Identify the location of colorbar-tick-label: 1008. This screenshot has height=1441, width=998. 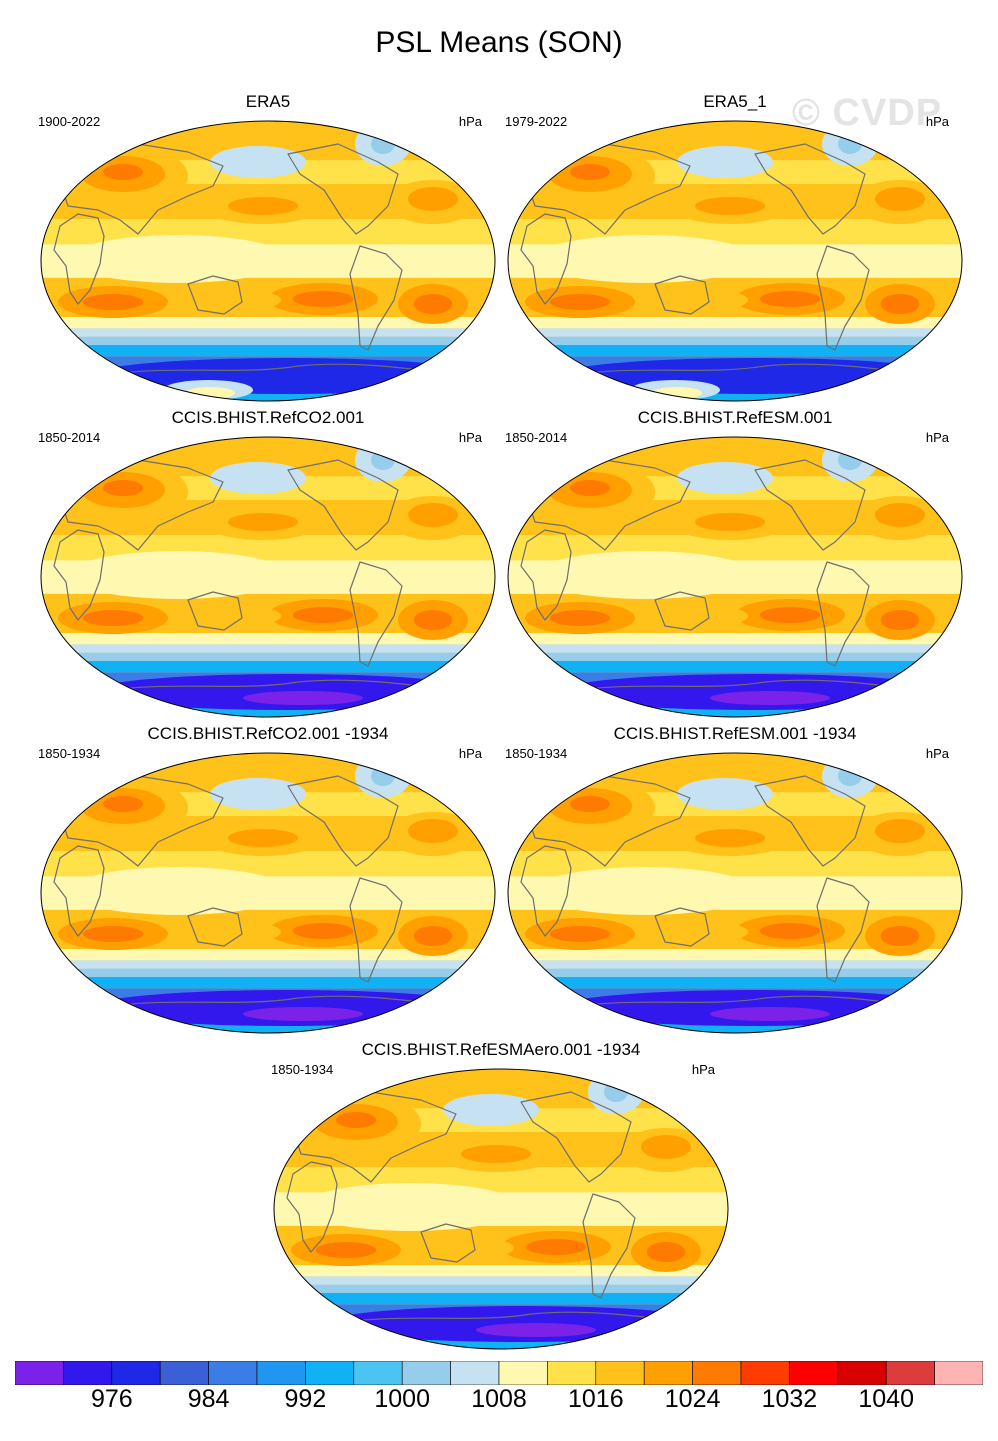
(499, 1399).